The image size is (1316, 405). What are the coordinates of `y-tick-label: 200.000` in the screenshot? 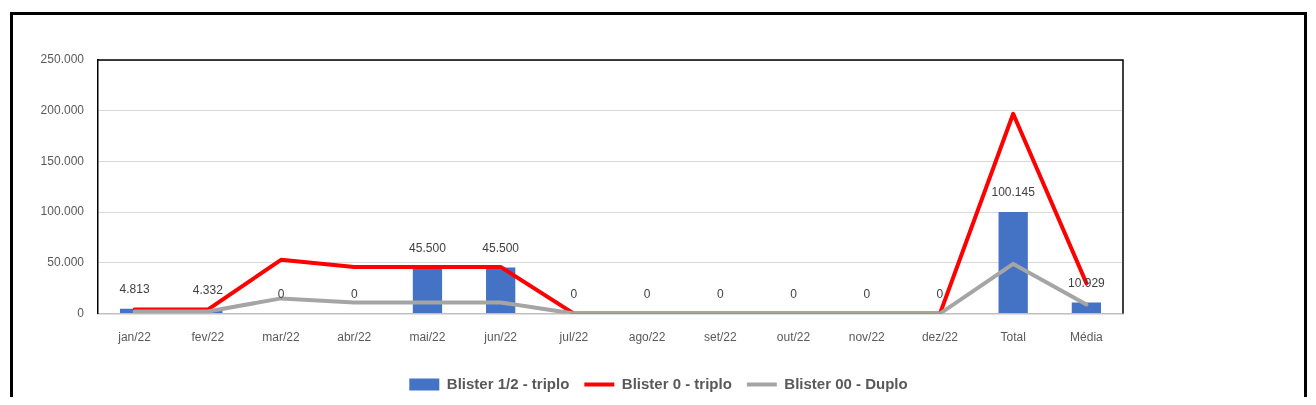 It's located at (62, 110).